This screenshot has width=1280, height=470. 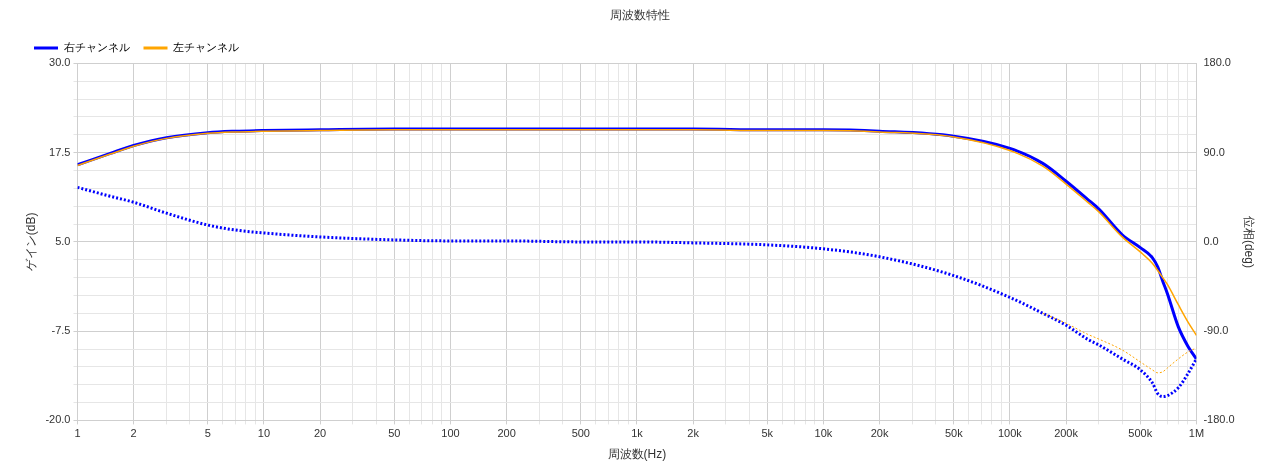 I want to click on y-axis-title: ゲイン(dB), so click(x=30, y=242).